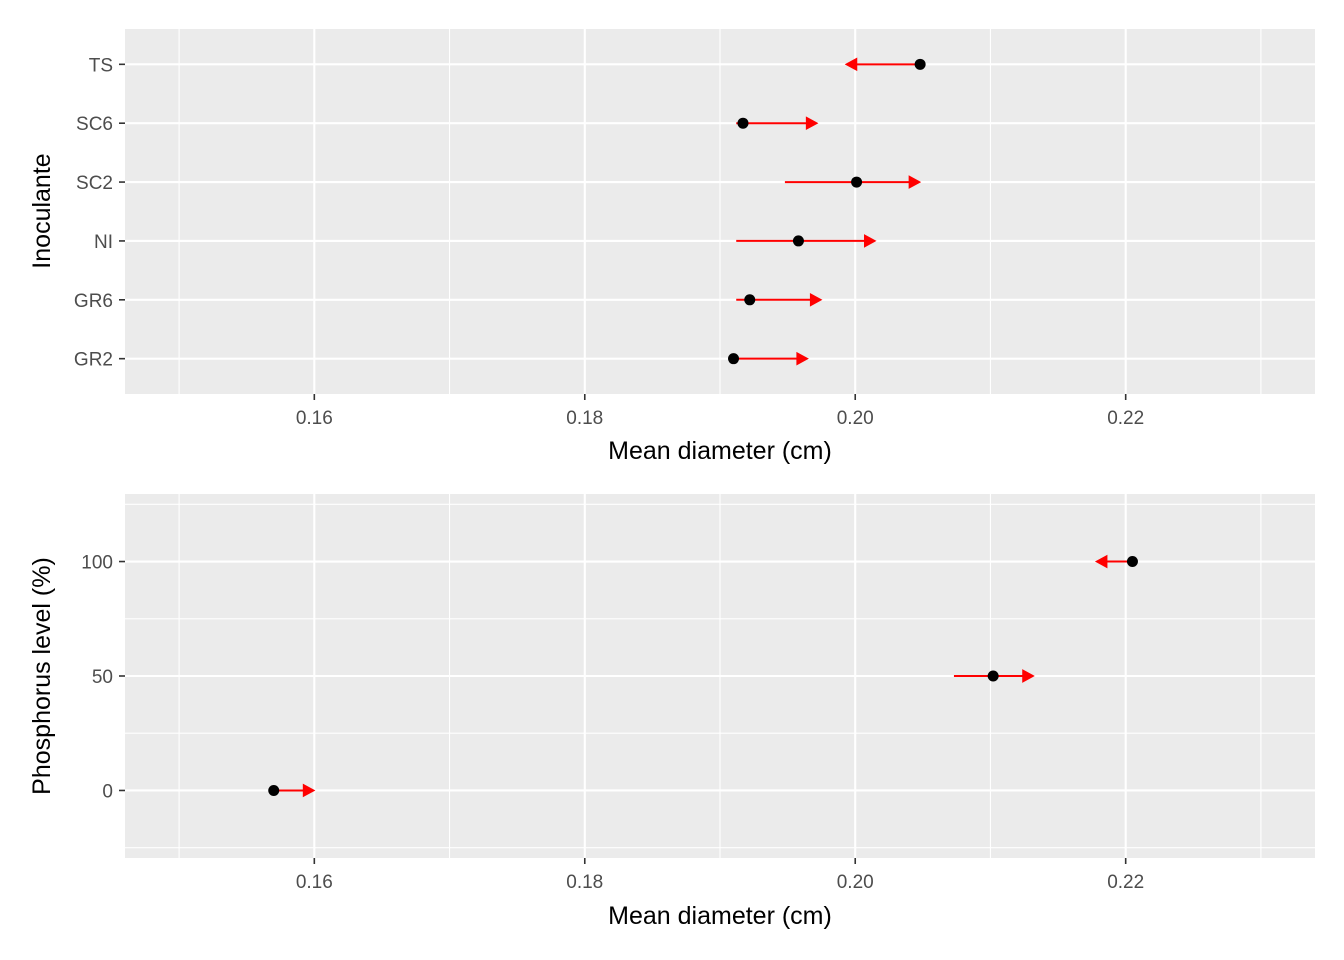 This screenshot has height=960, width=1344. Describe the element at coordinates (99, 213) in the screenshot. I see `y-axis-ticks: GR2 GR6 NI SC2 SC6 TS` at that location.